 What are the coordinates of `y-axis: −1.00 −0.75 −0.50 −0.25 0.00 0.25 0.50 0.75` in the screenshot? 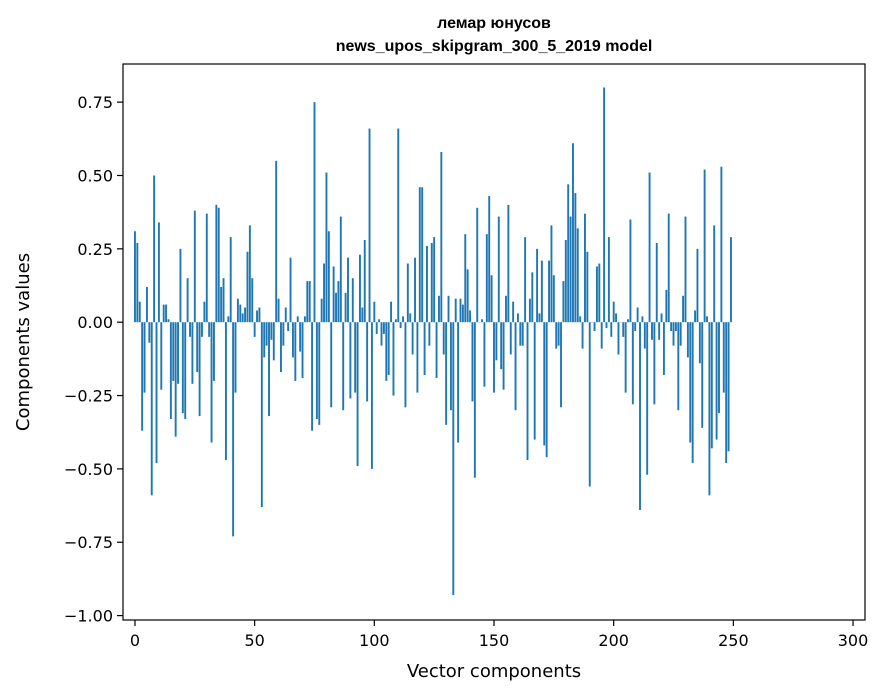 It's located at (93, 359).